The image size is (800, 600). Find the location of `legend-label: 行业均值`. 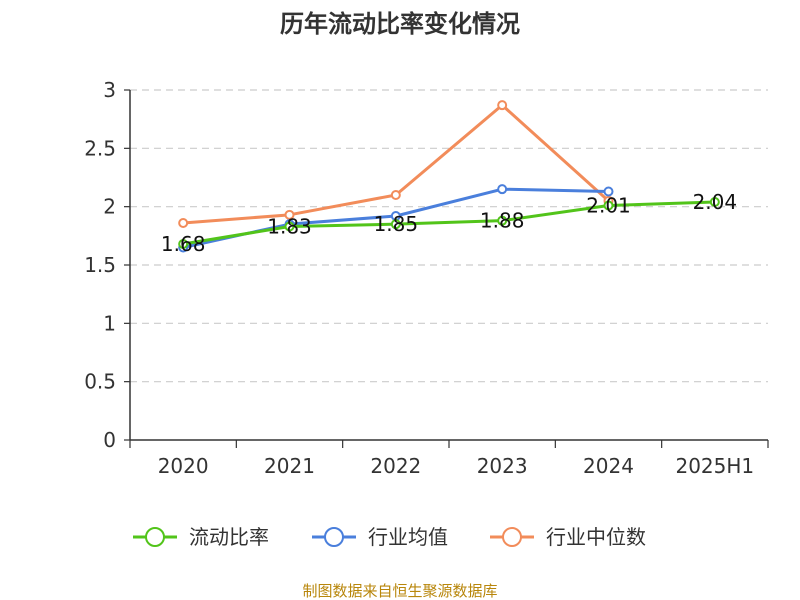

legend-label: 行业均值 is located at coordinates (408, 537).